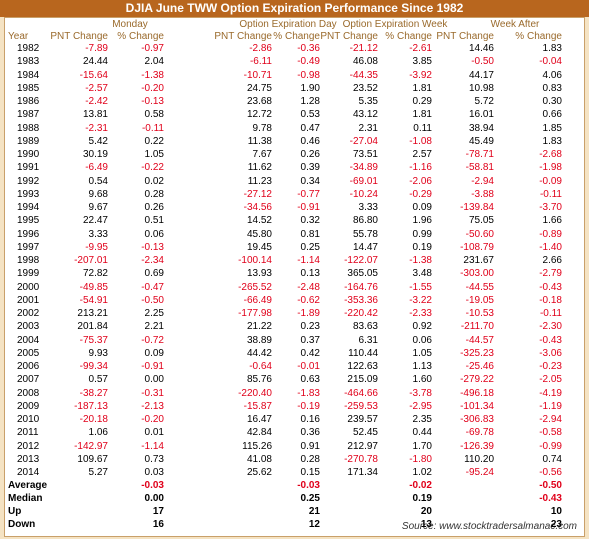 The height and width of the screenshot is (539, 589). I want to click on year: 2014, so click(28, 472).